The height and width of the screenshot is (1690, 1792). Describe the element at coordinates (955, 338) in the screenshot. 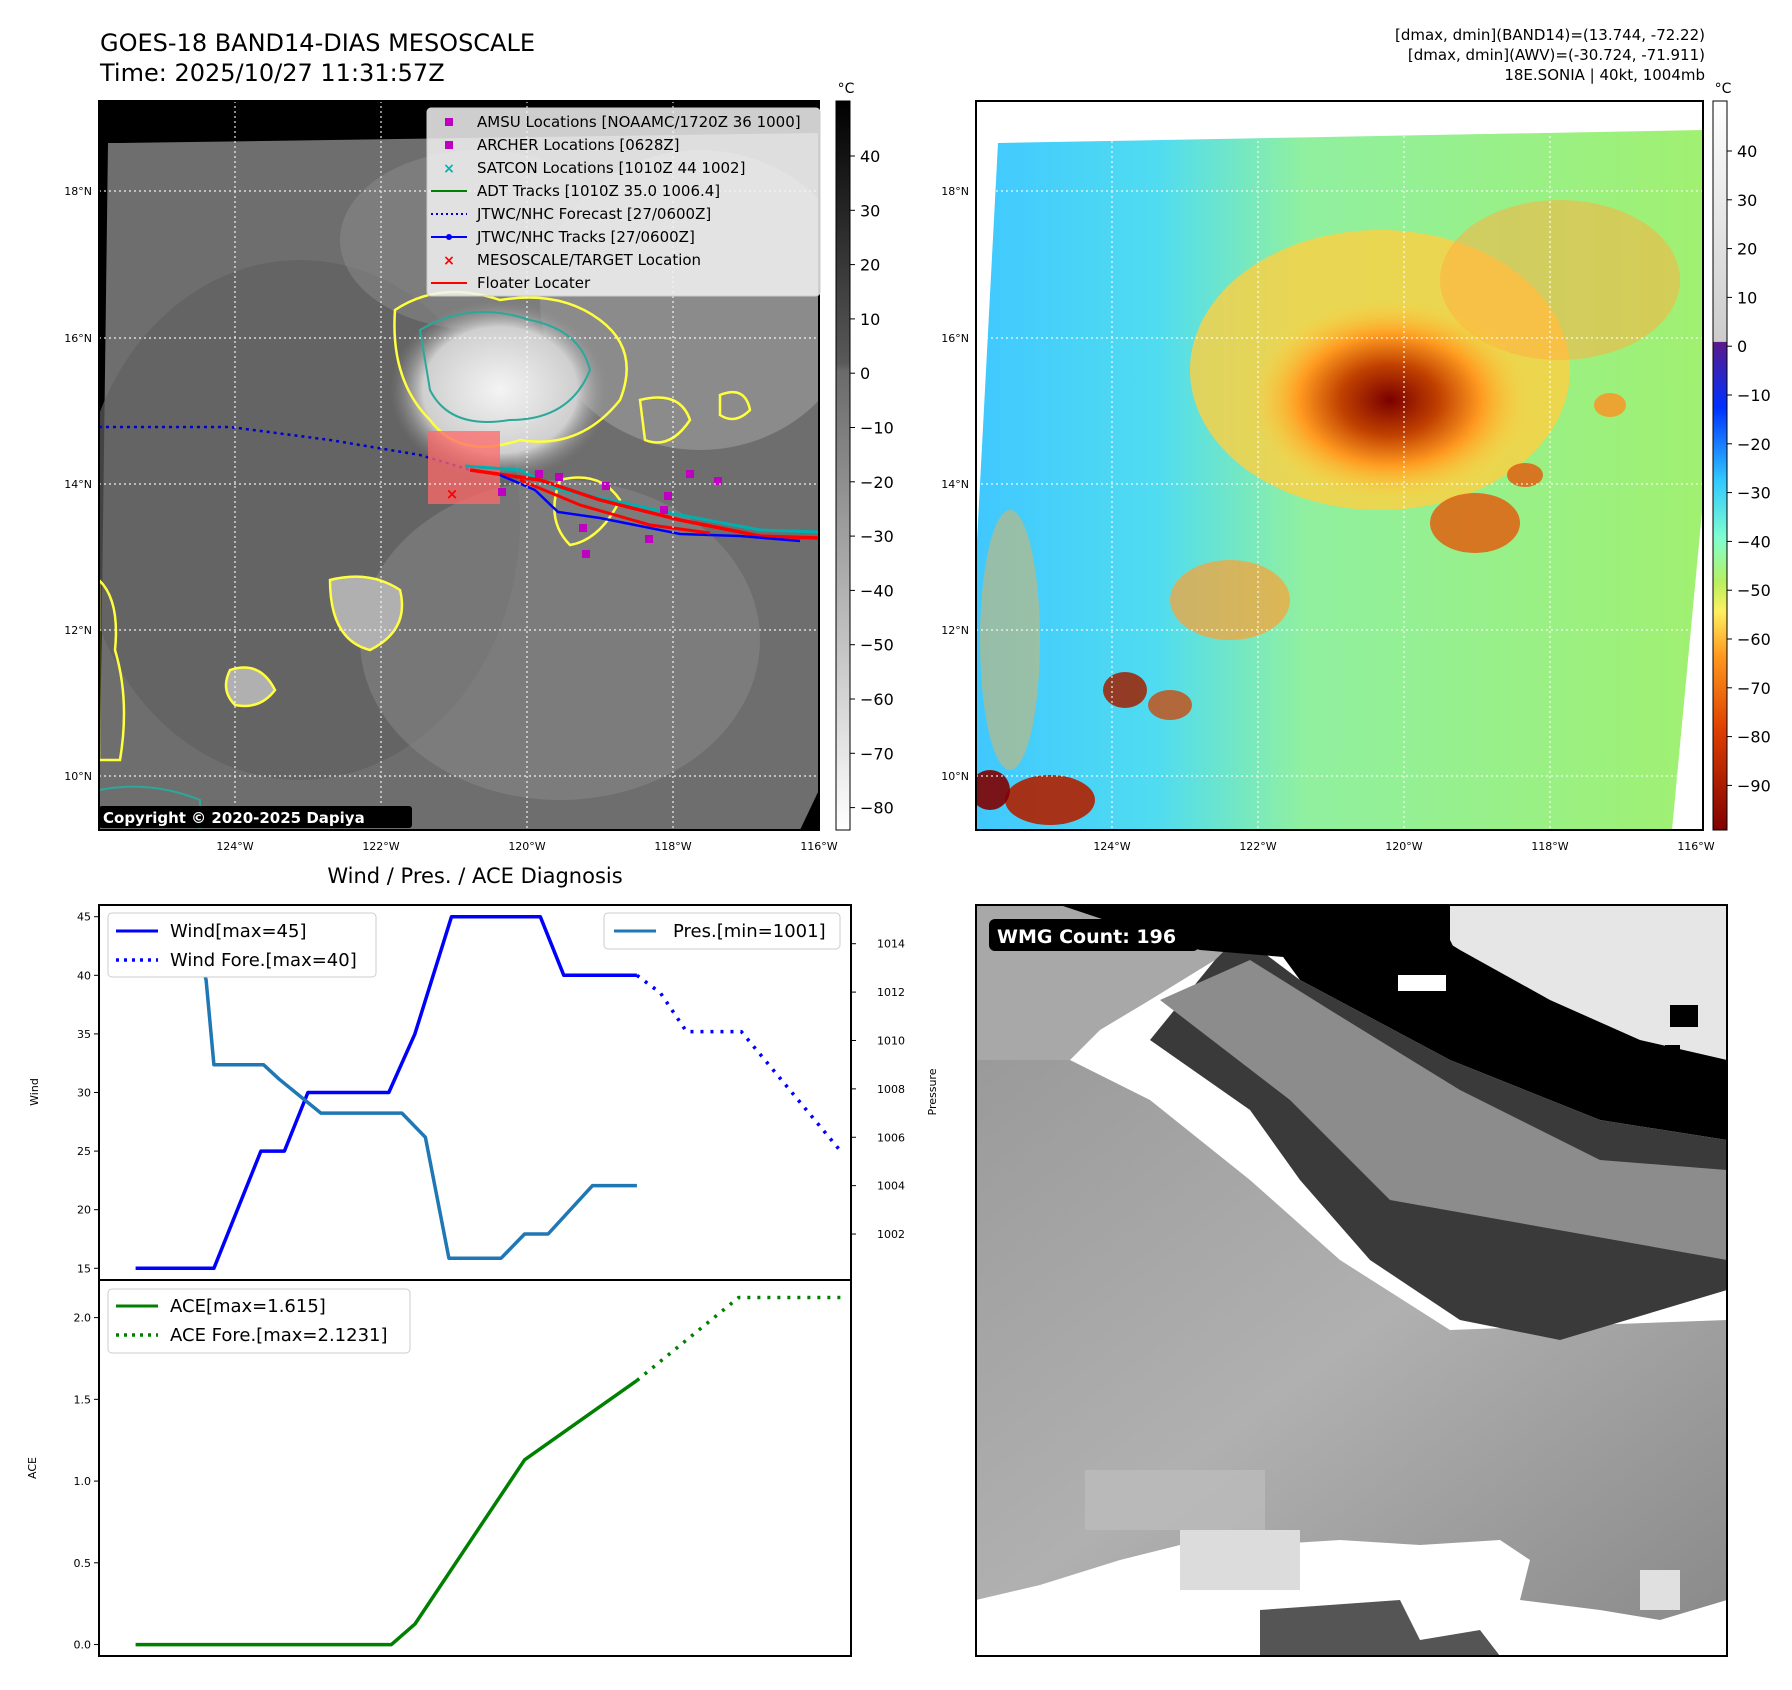

I see `wv-lat-label: 16°N` at that location.